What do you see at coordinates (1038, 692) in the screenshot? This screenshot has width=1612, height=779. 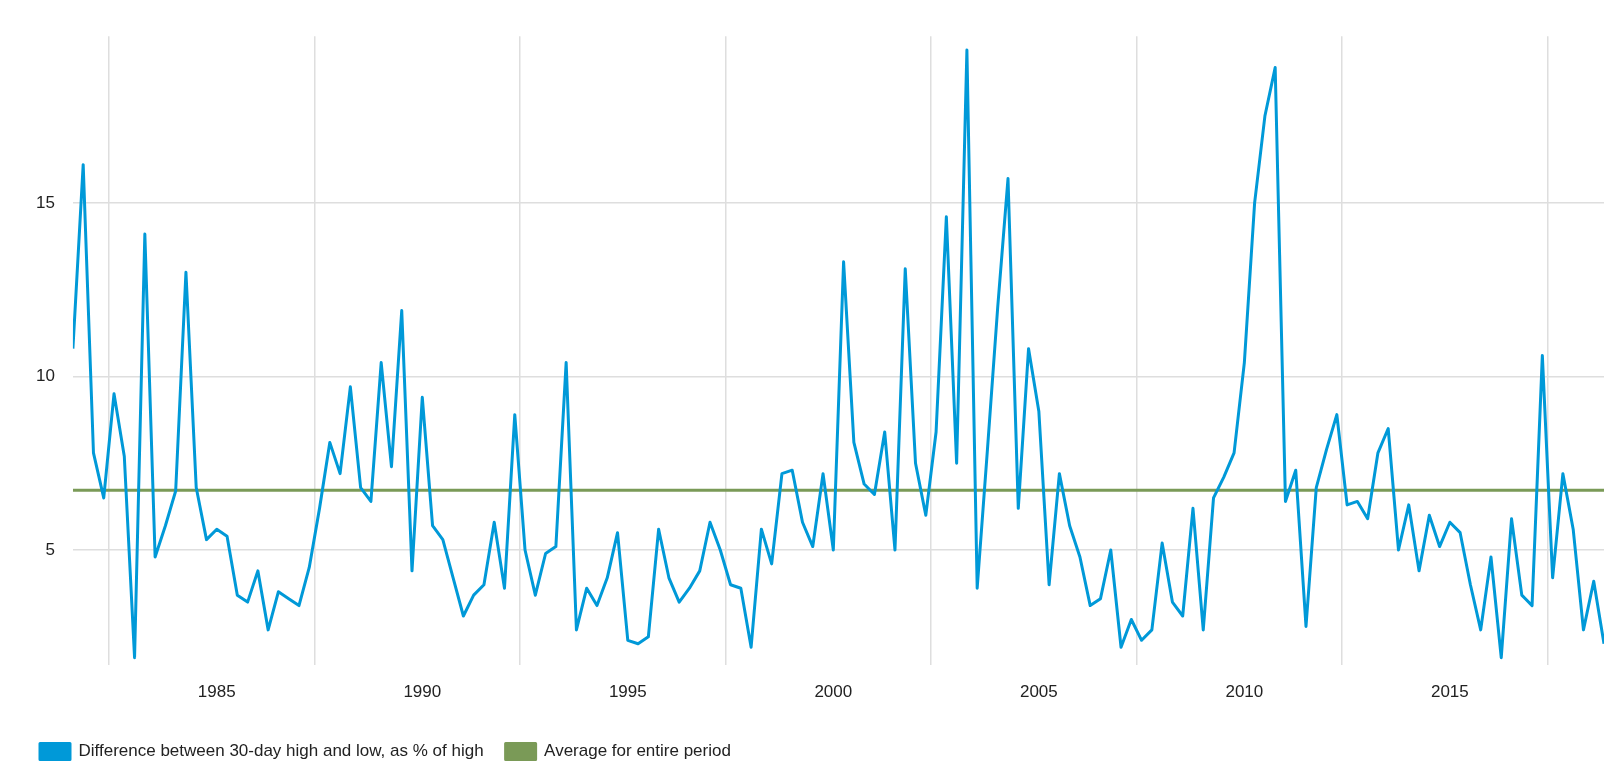 I see `x-tick-label: 2005` at bounding box center [1038, 692].